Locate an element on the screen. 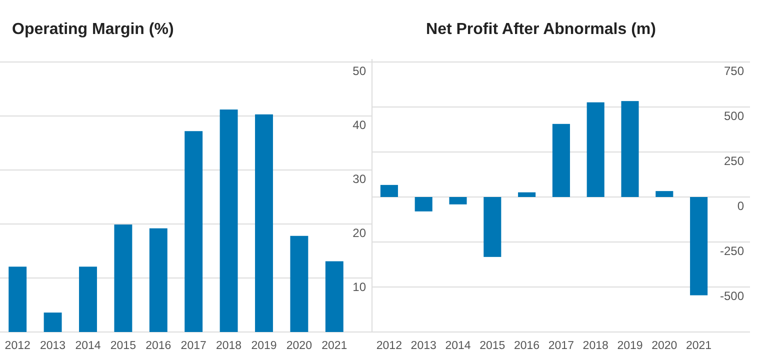 This screenshot has width=761, height=359. y-tick-label: 20 is located at coordinates (359, 233).